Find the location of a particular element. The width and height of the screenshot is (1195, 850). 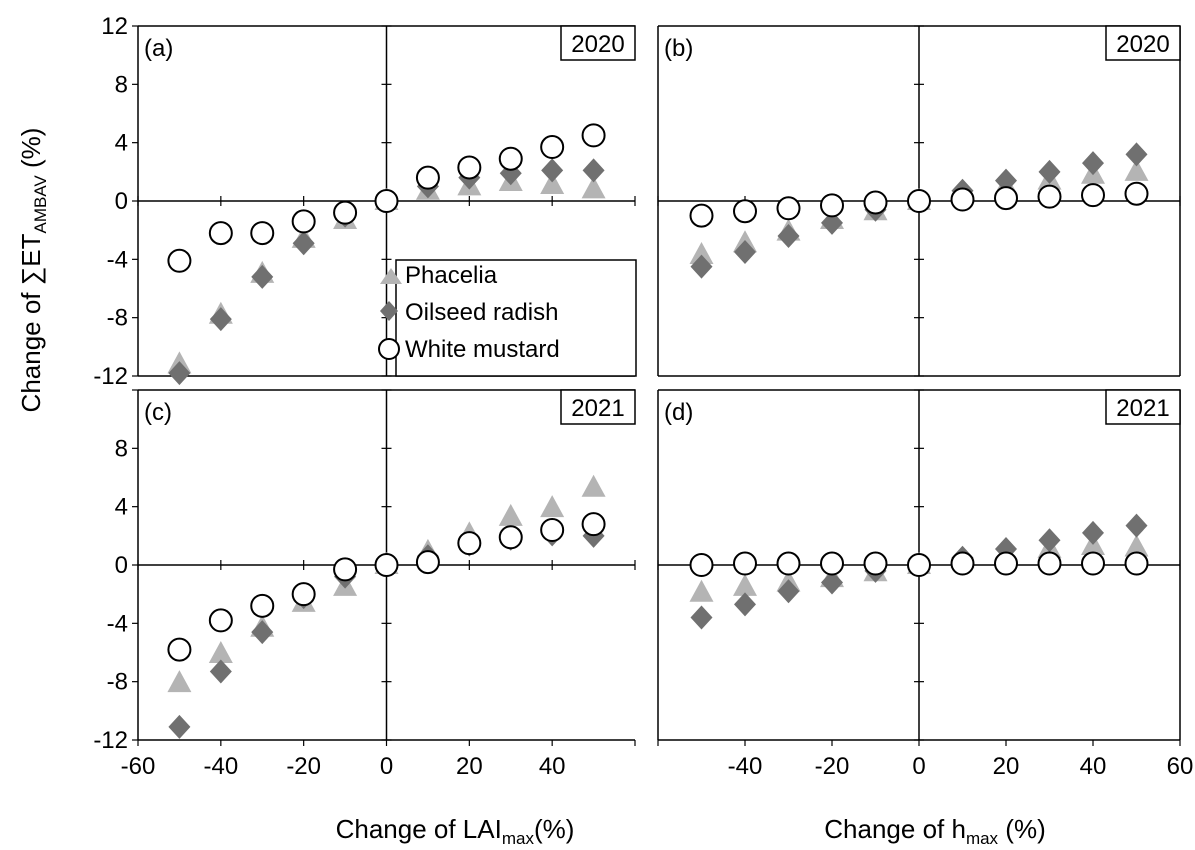

year-label: 2020 is located at coordinates (1142, 44).